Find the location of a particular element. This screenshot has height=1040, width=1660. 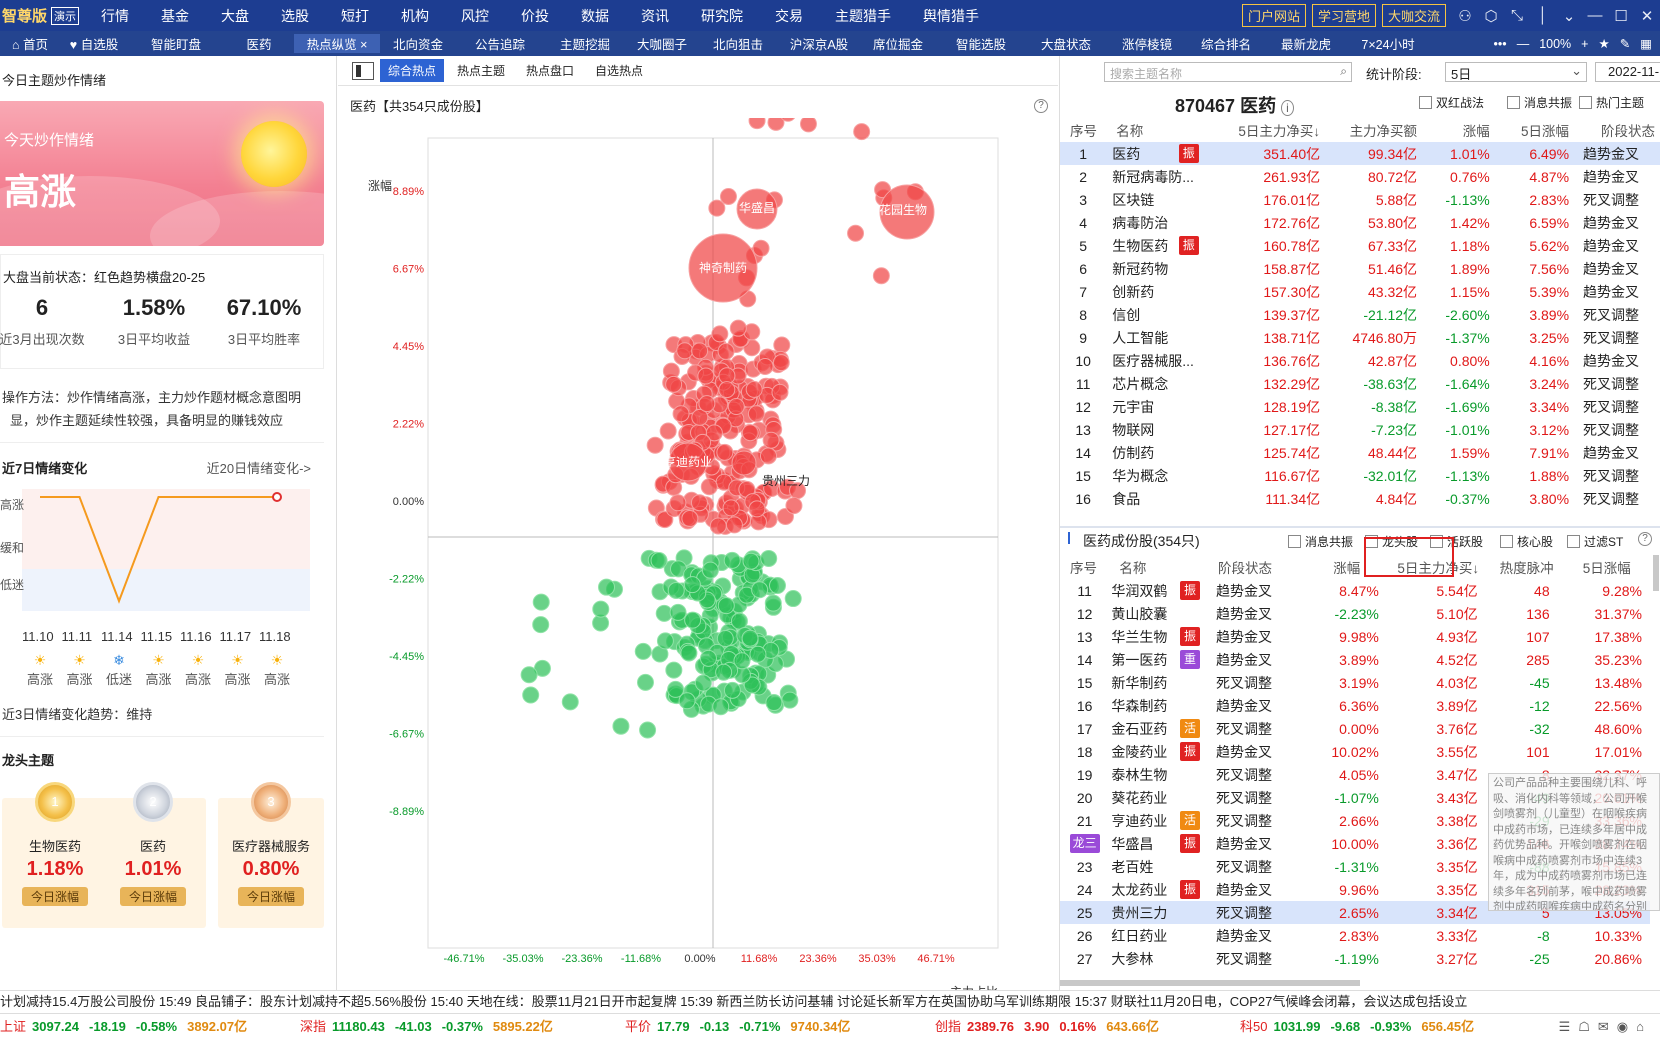

learning-link: 学习营地 is located at coordinates (1343, 15).